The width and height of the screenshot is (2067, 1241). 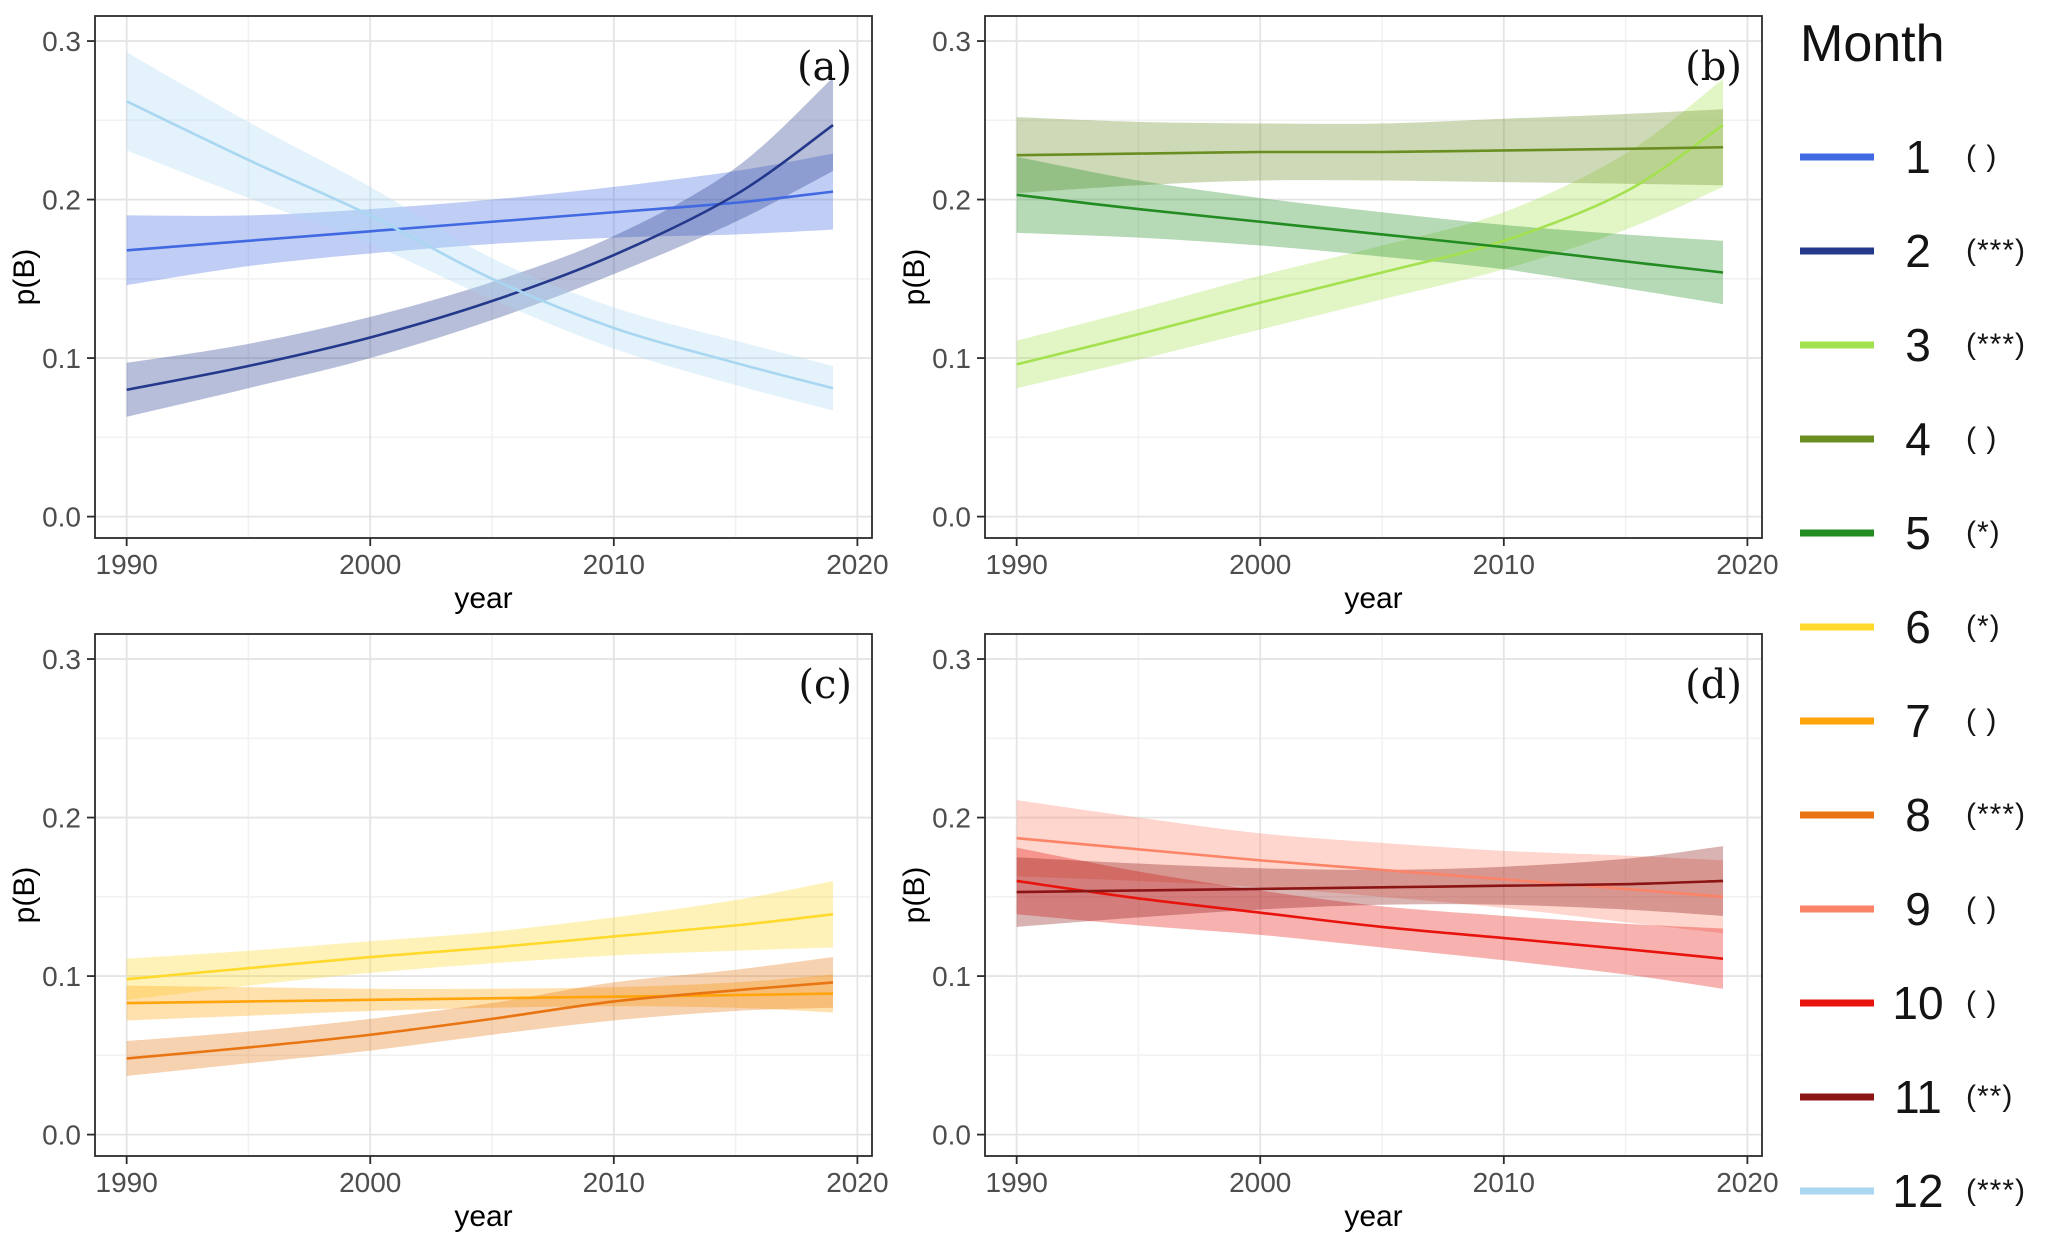 What do you see at coordinates (1918, 1097) in the screenshot?
I see `legend-month-number: 11` at bounding box center [1918, 1097].